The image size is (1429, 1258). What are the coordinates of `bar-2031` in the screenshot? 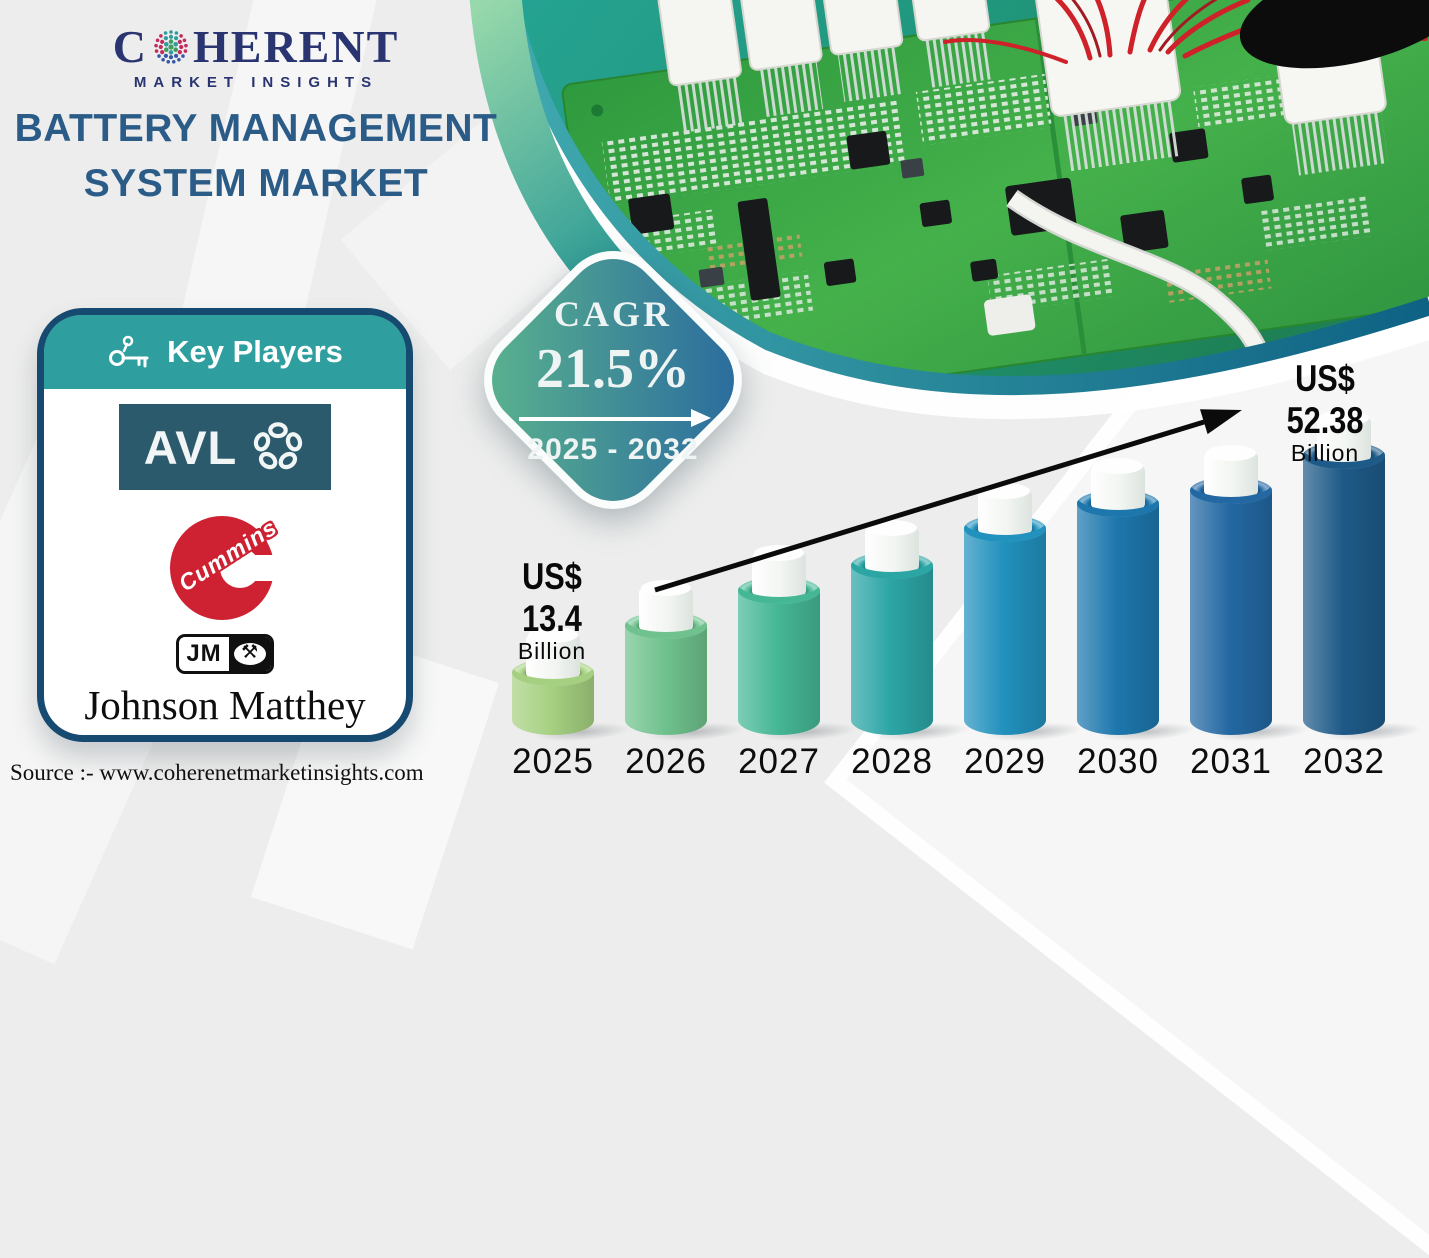 It's located at (1256, 596).